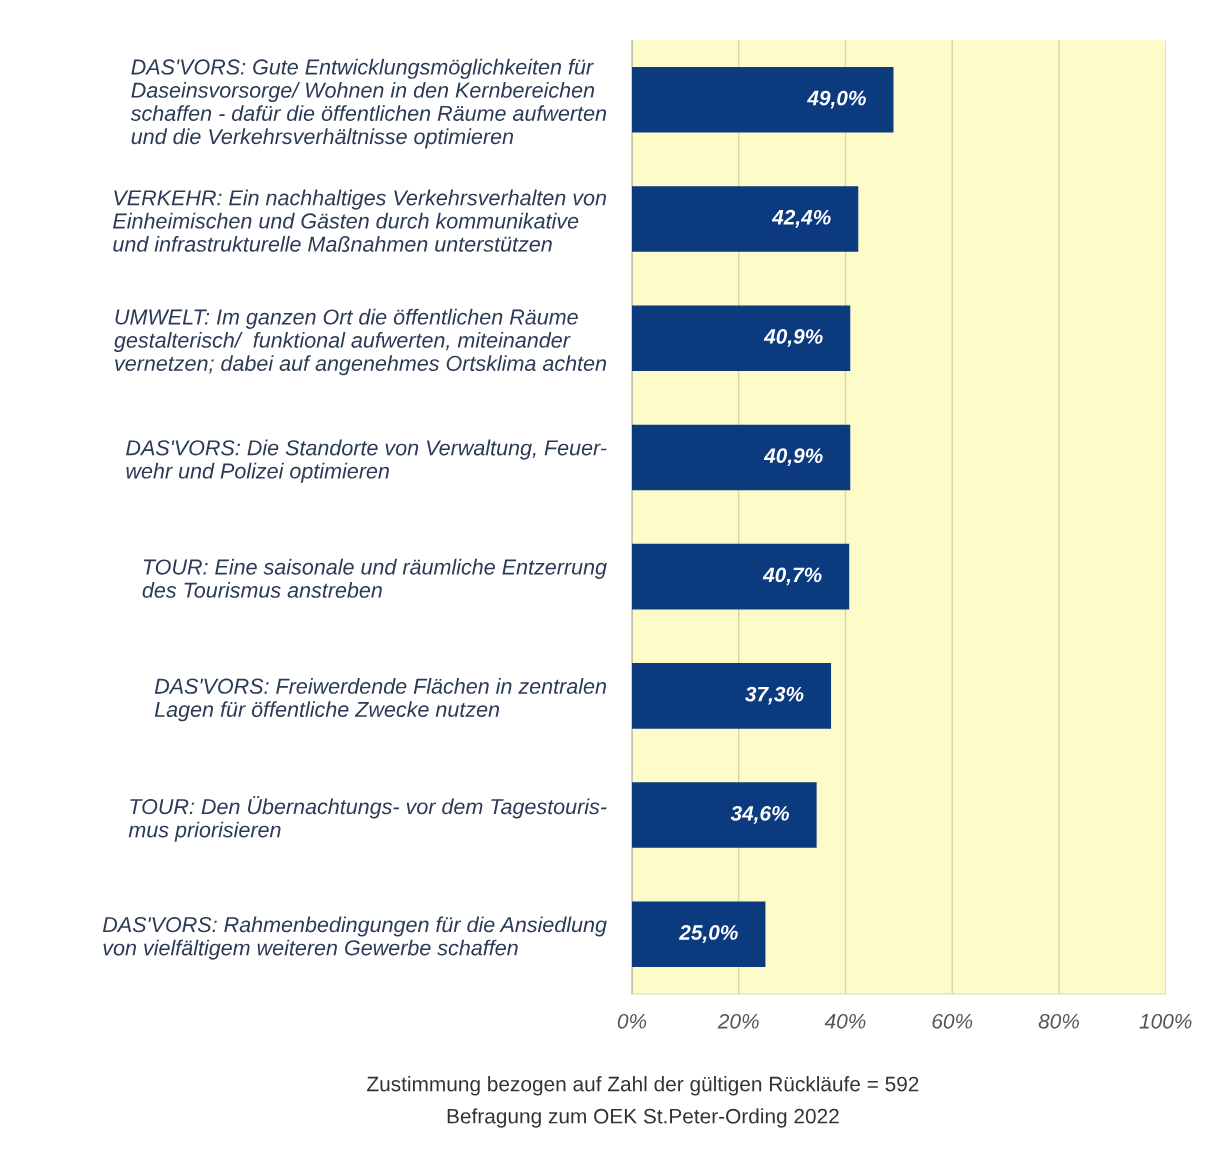 The height and width of the screenshot is (1149, 1213). Describe the element at coordinates (792, 576) in the screenshot. I see `data-label: 40,7%` at that location.